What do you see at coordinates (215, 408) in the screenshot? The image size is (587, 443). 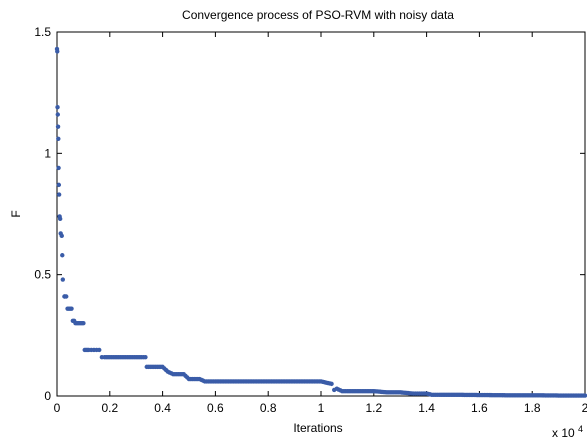 I see `x-tick-label: 0.6` at bounding box center [215, 408].